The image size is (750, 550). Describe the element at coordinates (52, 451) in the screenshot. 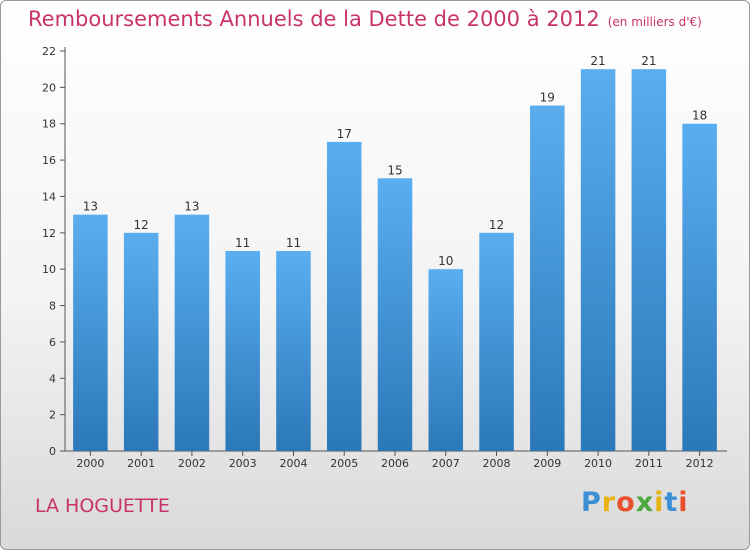

I see `y-tick-label: 0` at that location.